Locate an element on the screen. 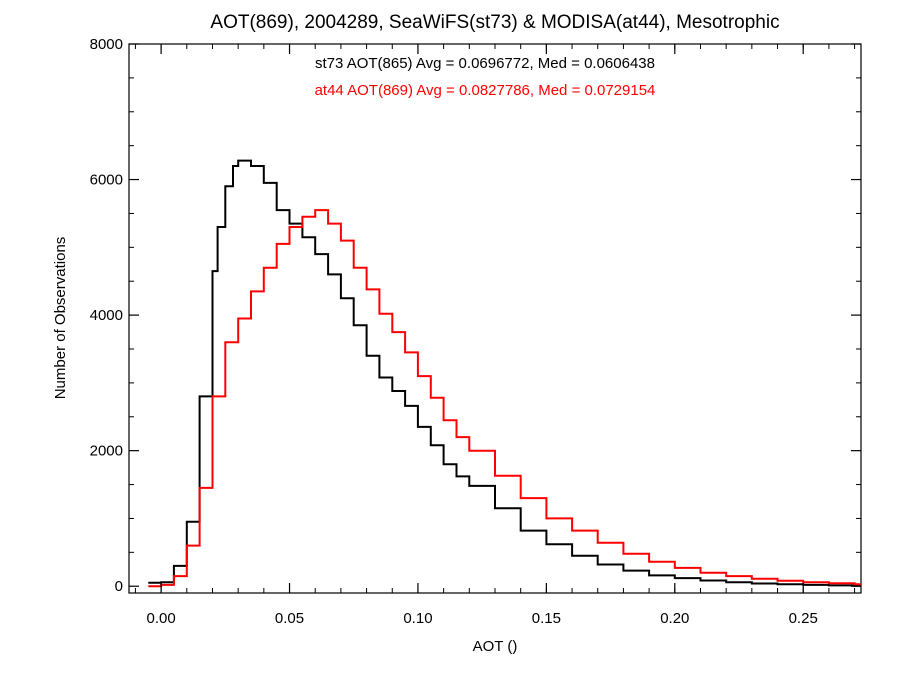  x-tick-label: 0.25 is located at coordinates (803, 618).